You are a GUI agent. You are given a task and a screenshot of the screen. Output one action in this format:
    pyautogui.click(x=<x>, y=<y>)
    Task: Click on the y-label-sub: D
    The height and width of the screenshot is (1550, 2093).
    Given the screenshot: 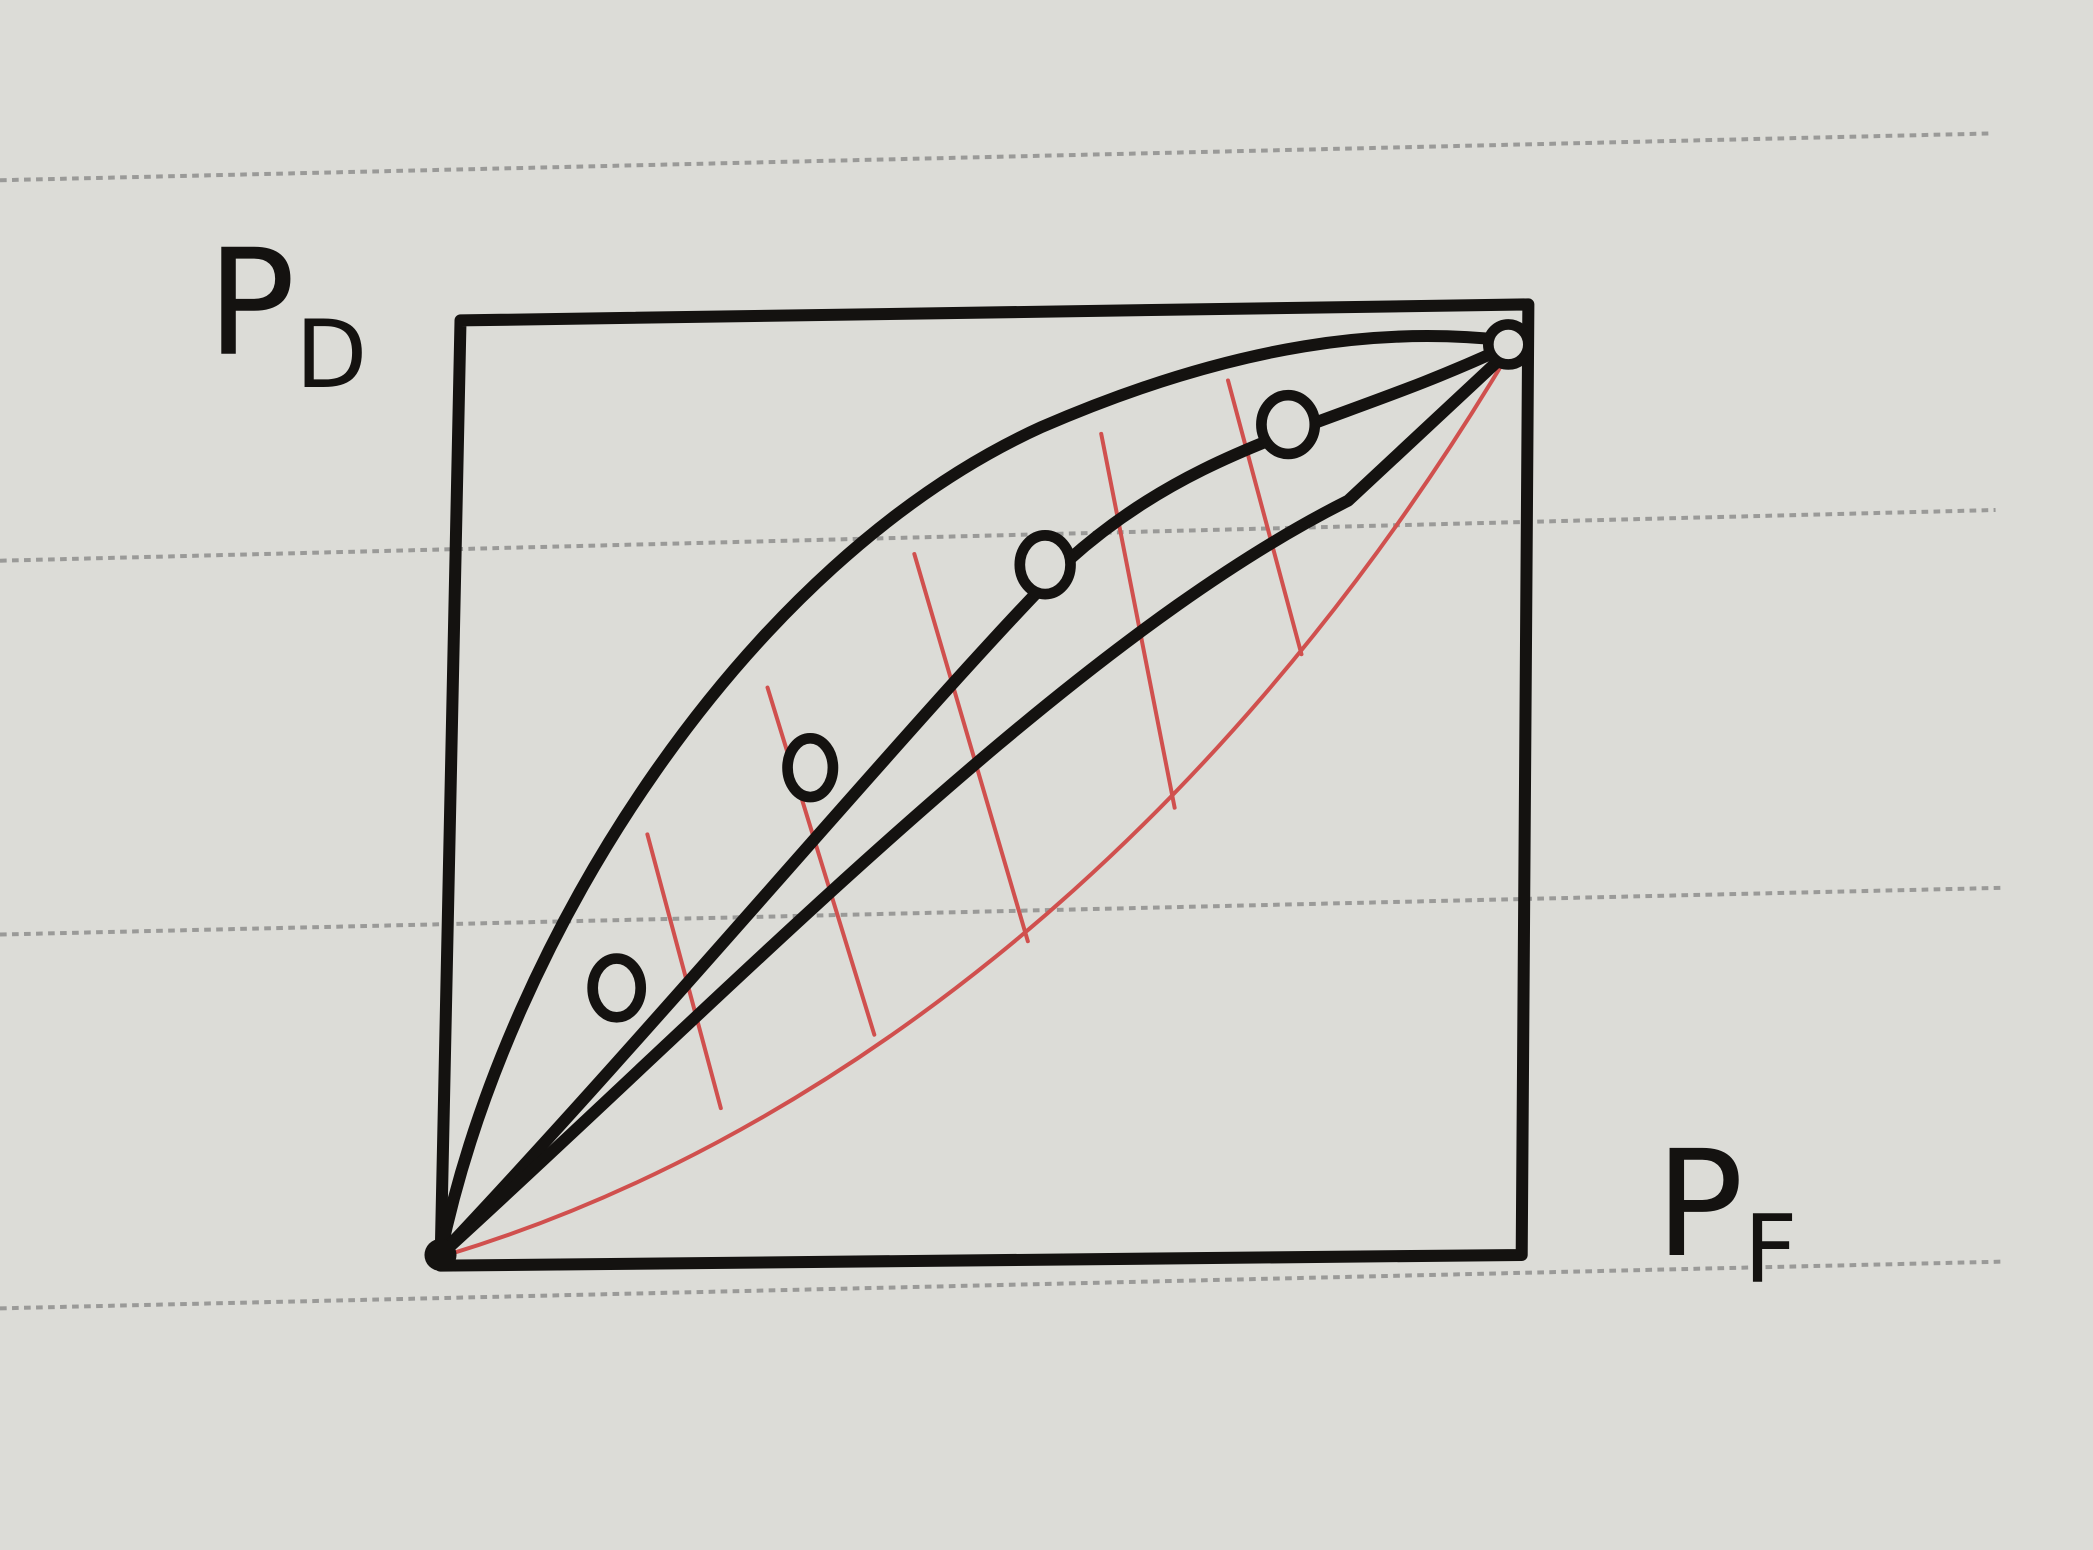 What is the action you would take?
    pyautogui.click(x=331, y=355)
    